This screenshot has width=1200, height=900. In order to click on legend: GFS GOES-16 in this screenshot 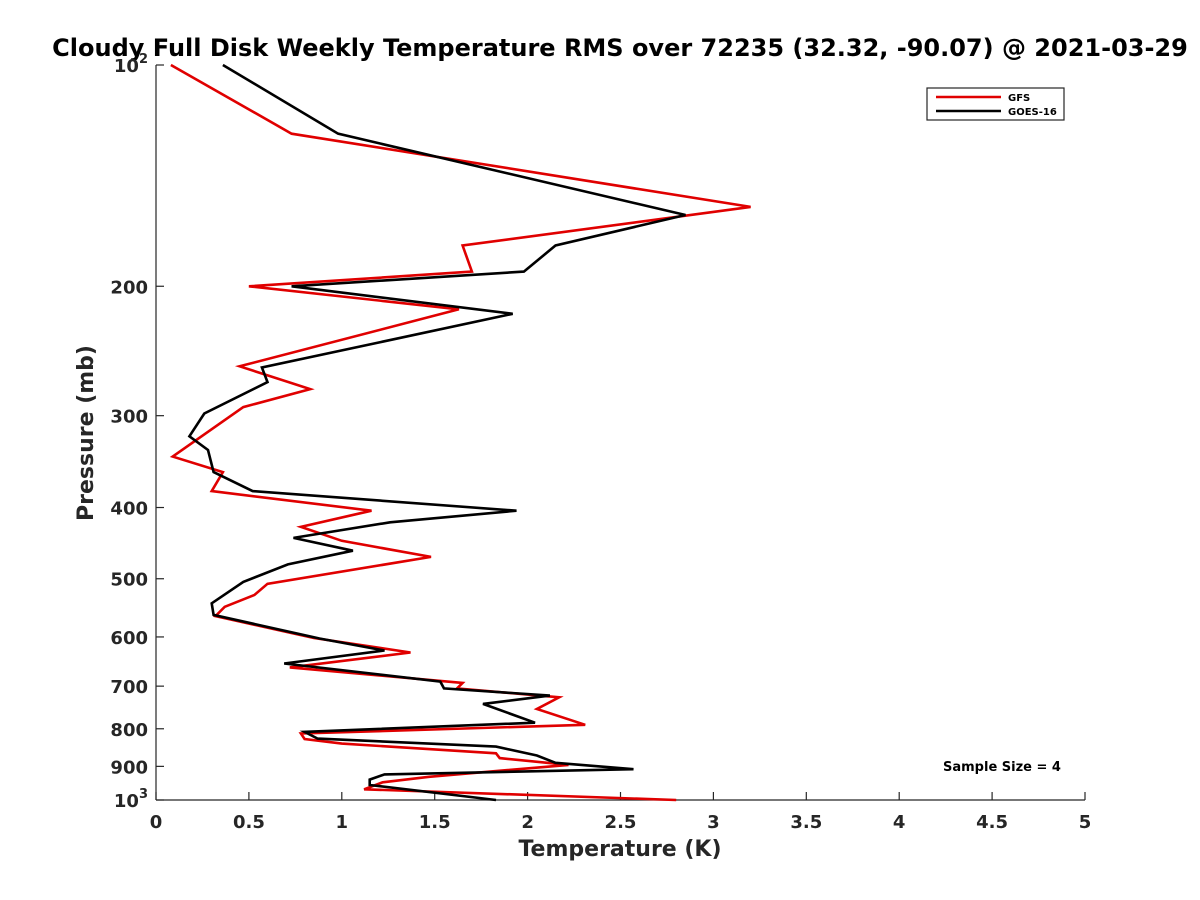, I will do `click(995, 104)`.